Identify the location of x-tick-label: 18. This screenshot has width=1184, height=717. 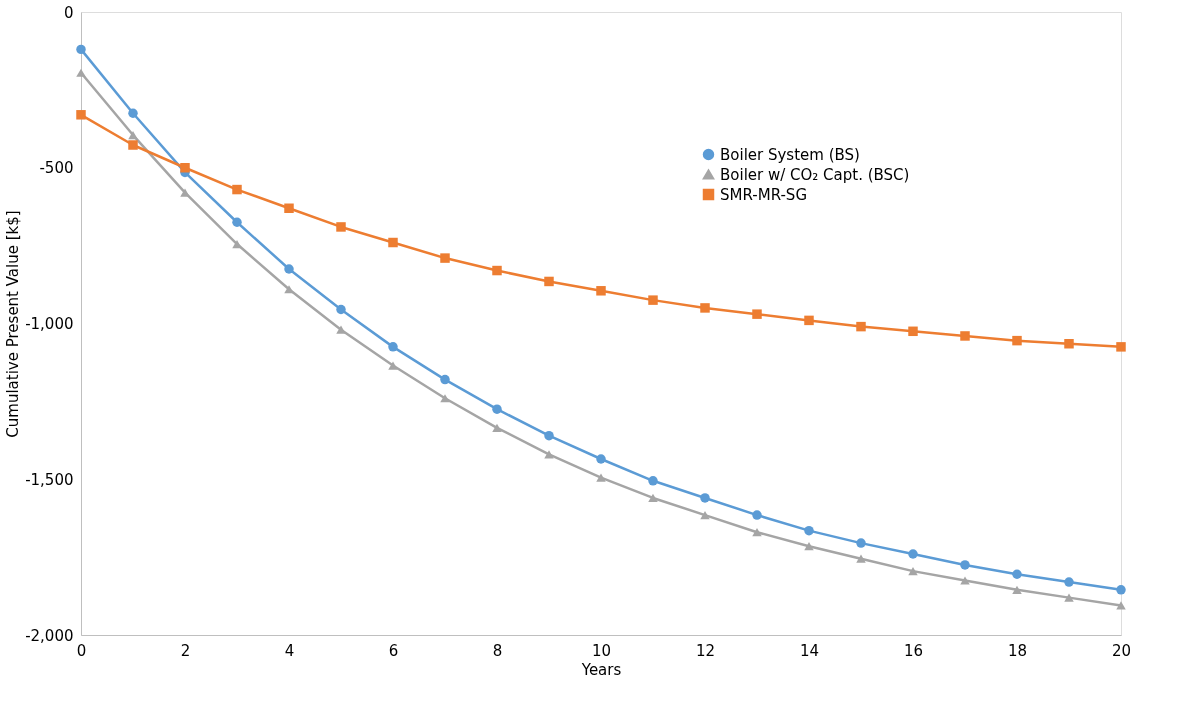
(1017, 650).